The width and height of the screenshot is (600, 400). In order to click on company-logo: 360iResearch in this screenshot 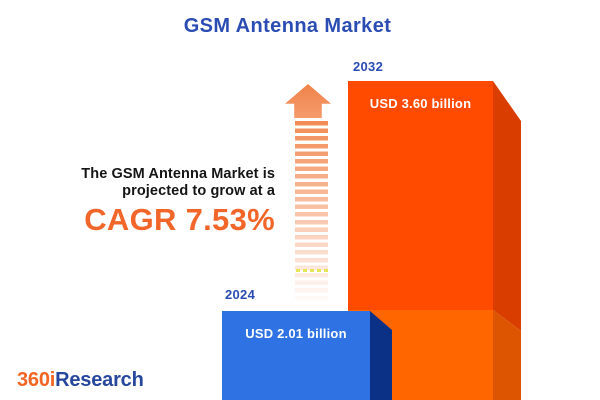, I will do `click(80, 380)`.